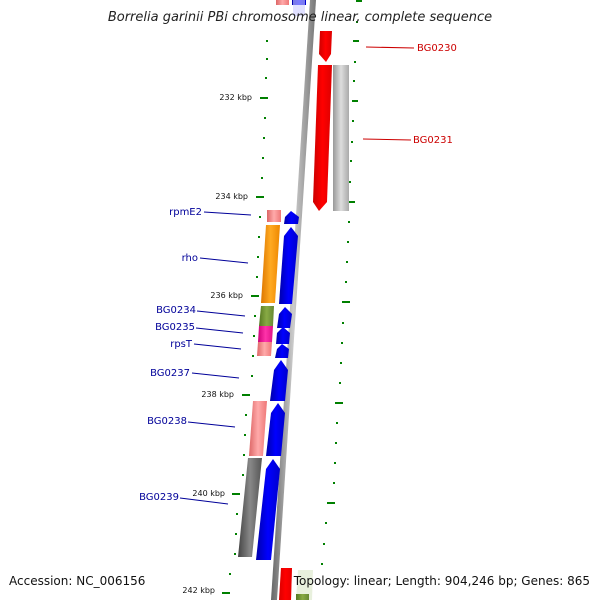 Image resolution: width=600 pixels, height=600 pixels. Describe the element at coordinates (208, 493) in the screenshot. I see `tick-label: 240 kbp` at that location.